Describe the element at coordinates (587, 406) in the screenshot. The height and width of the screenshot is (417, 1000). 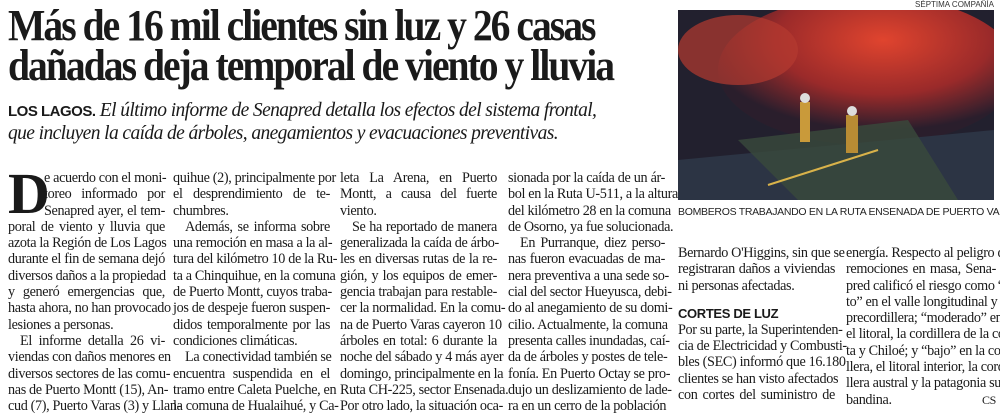
I see `article-line: ra en un cerro de la población` at that location.